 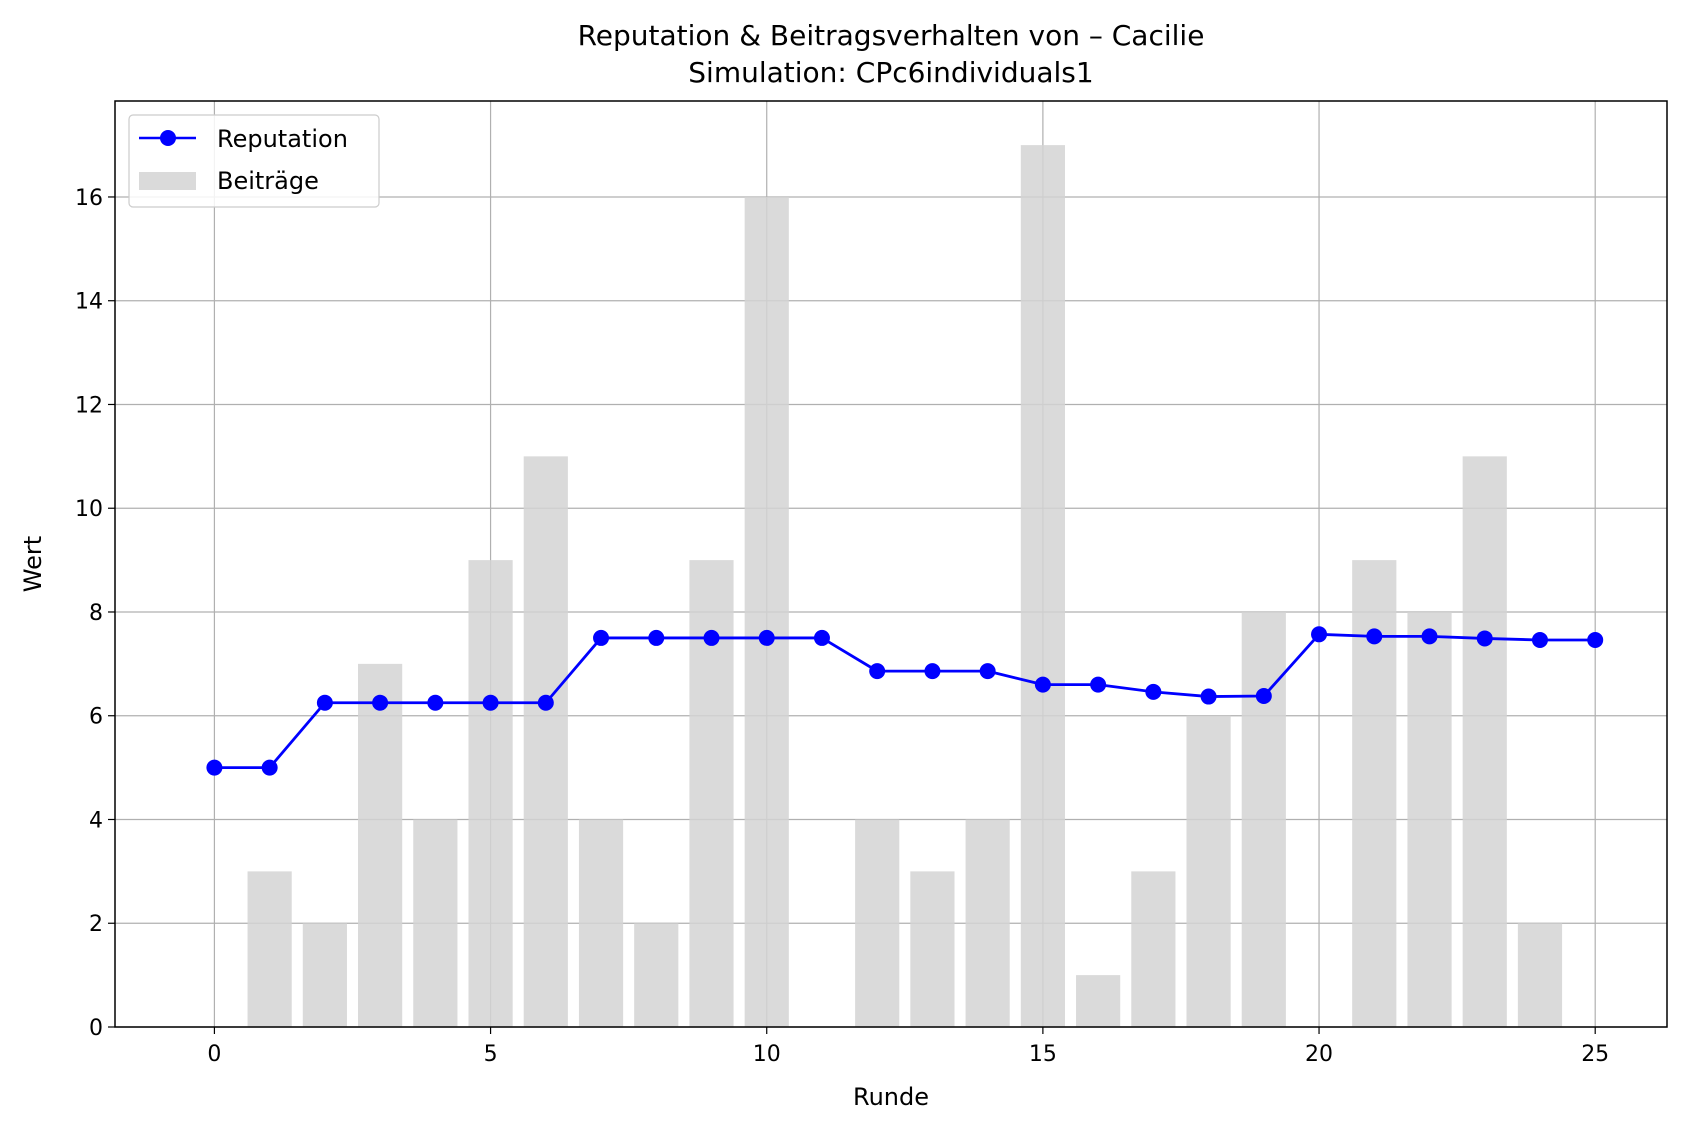 I want to click on y-tick-label: 4, so click(x=96, y=820).